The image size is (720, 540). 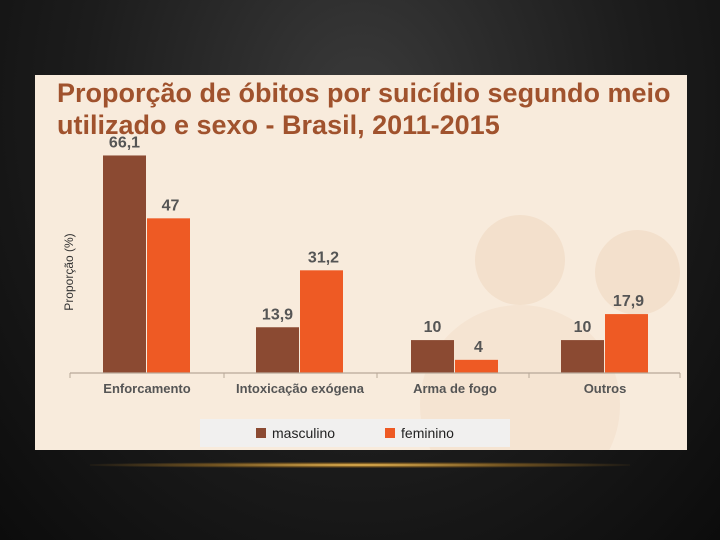 What do you see at coordinates (355, 433) in the screenshot?
I see `legend: masculino feminino` at bounding box center [355, 433].